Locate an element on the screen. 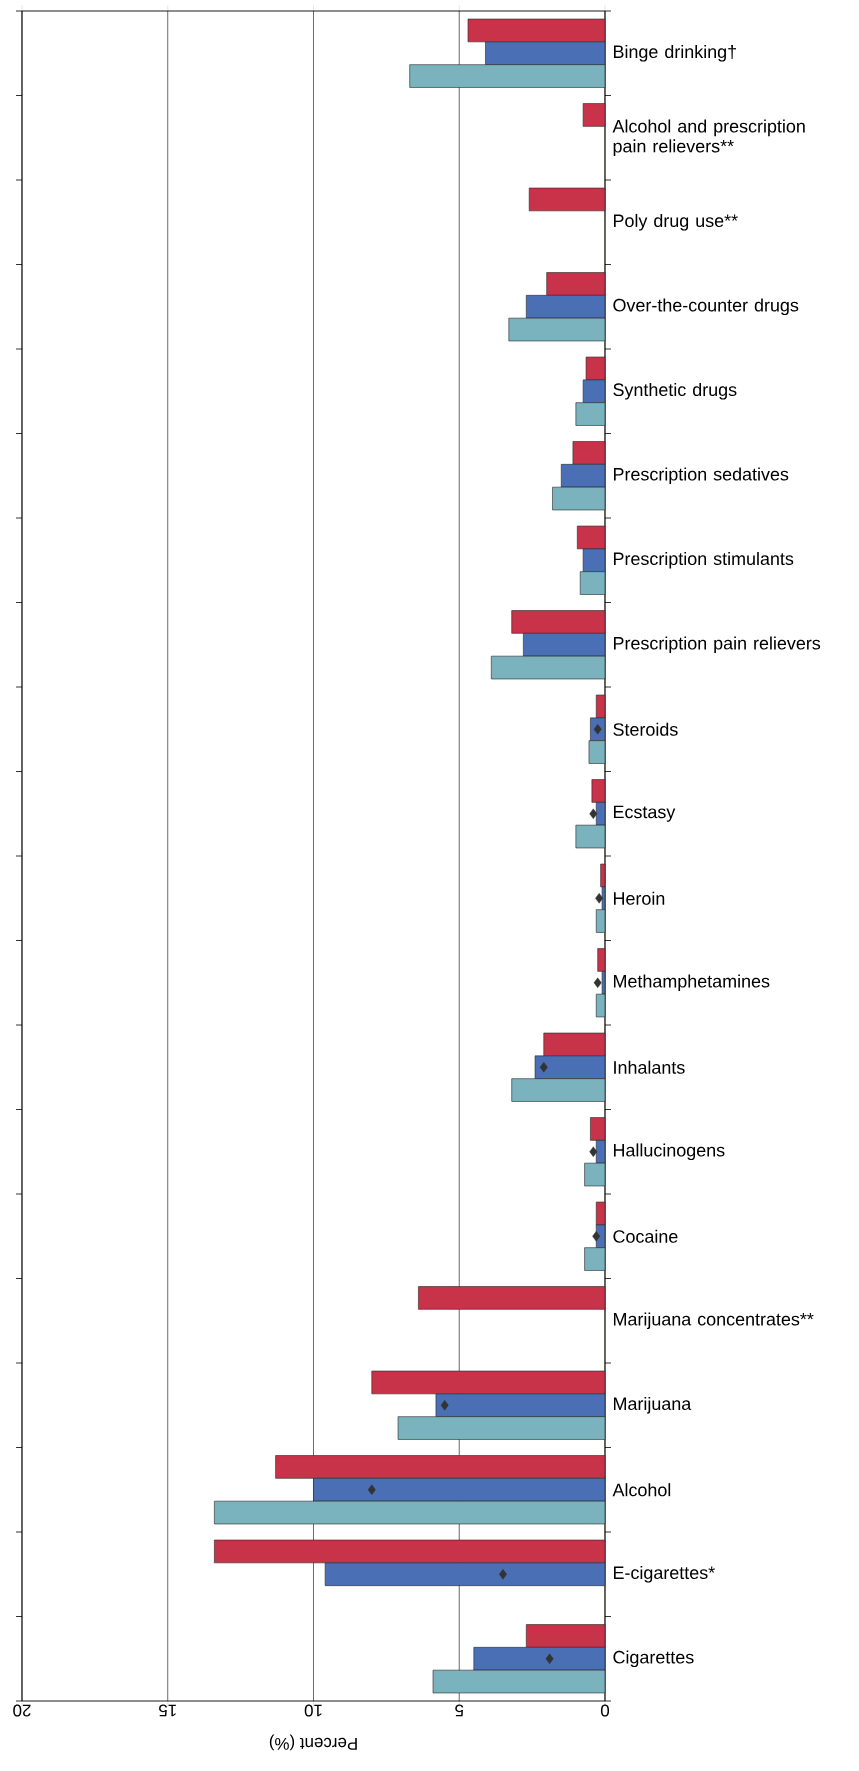 The height and width of the screenshot is (1771, 859). y-tick-label: Steroids is located at coordinates (645, 729).